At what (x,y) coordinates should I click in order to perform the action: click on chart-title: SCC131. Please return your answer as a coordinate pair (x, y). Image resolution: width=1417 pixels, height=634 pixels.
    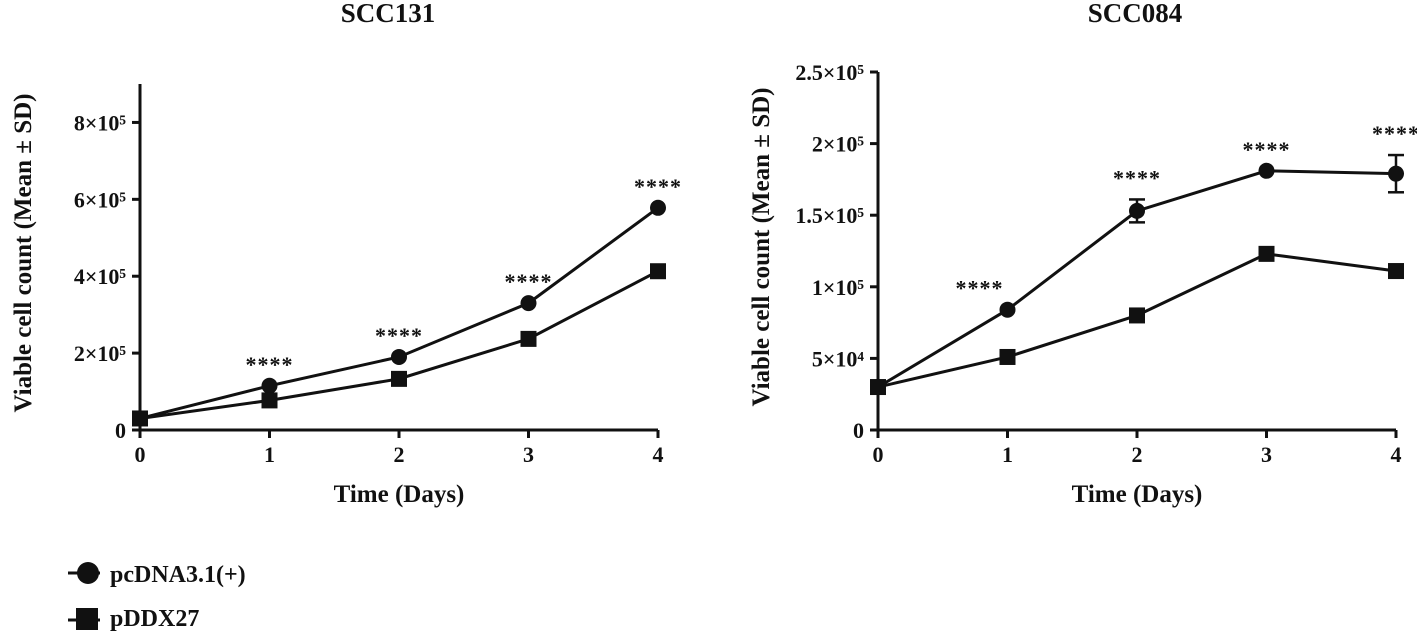
    Looking at the image, I should click on (388, 14).